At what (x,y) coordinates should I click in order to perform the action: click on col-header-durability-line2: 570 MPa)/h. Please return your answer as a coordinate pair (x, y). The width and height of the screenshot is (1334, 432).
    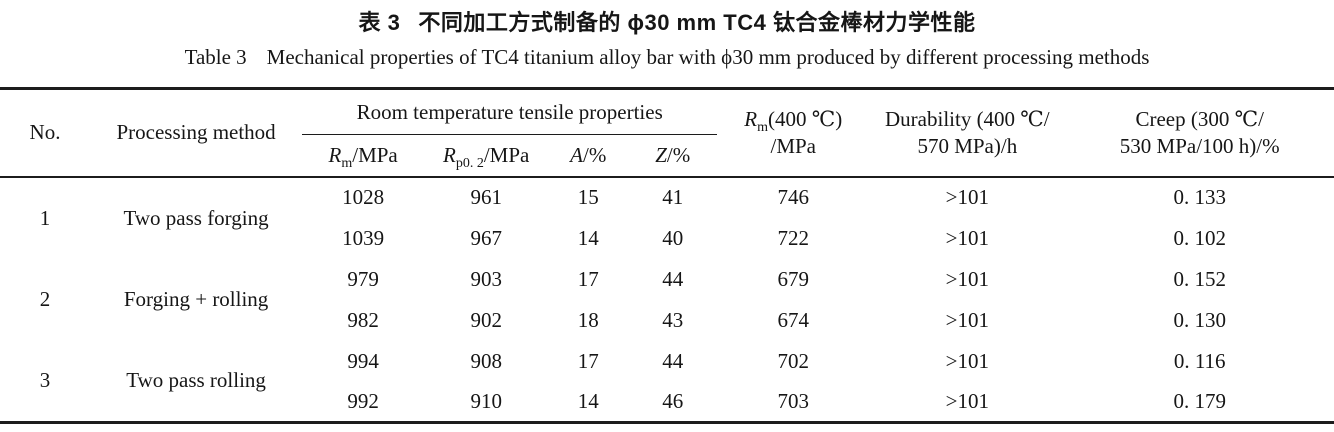
    Looking at the image, I should click on (967, 145).